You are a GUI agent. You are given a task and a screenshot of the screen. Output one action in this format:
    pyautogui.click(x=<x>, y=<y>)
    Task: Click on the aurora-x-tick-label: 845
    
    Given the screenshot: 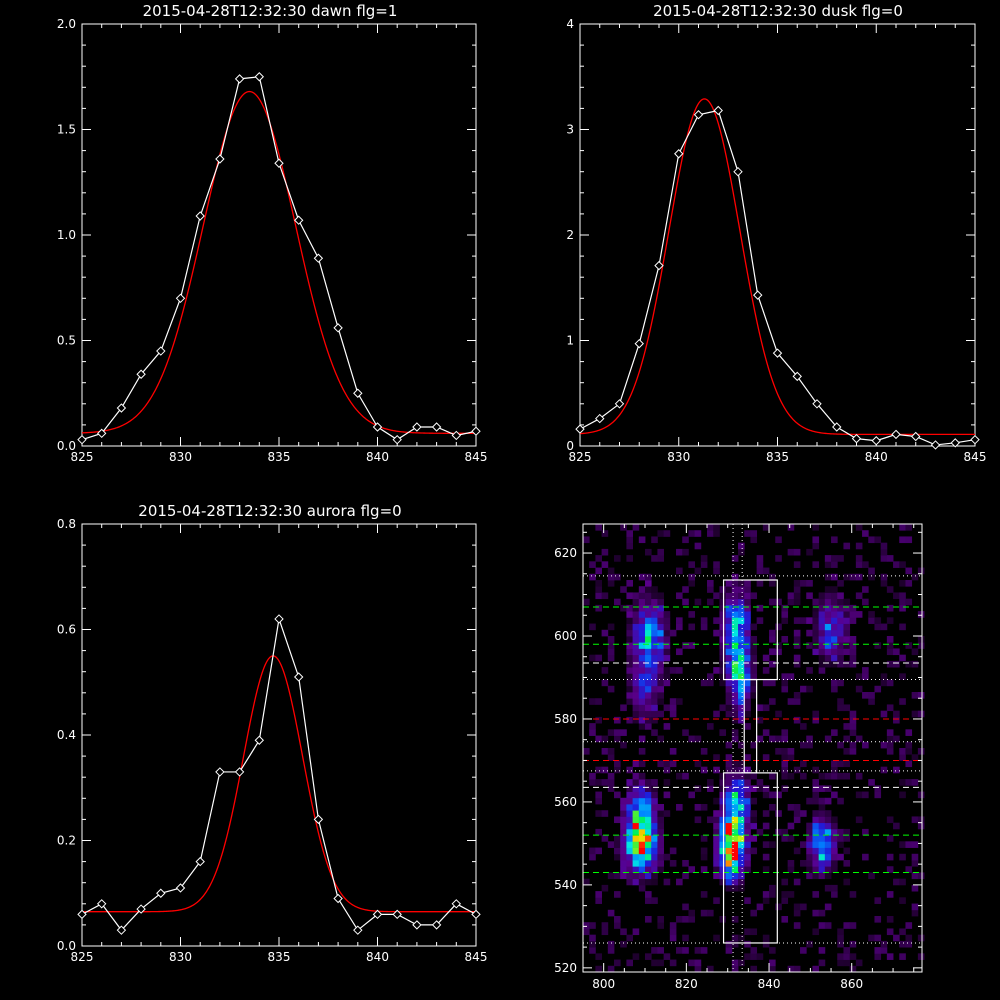 What is the action you would take?
    pyautogui.click(x=476, y=957)
    